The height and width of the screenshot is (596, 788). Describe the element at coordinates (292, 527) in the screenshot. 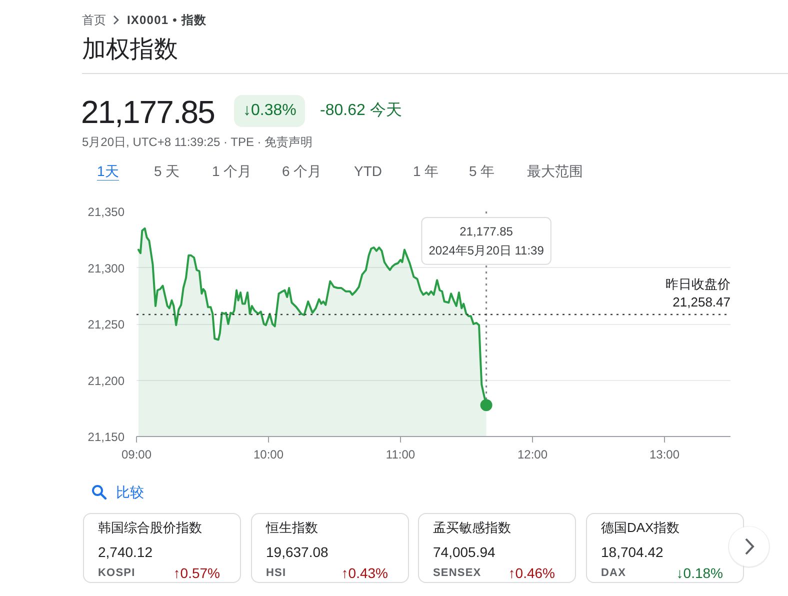

I see `category-label: 恒生指数` at that location.